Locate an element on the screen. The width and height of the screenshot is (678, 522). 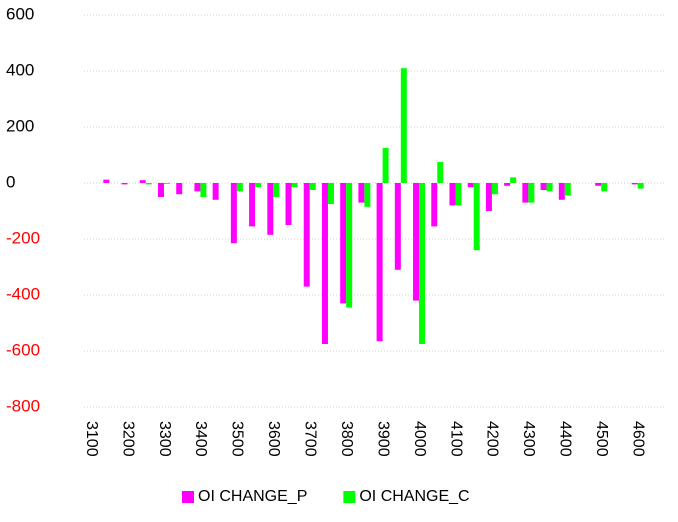
y-tick-label: 0 is located at coordinates (10, 181).